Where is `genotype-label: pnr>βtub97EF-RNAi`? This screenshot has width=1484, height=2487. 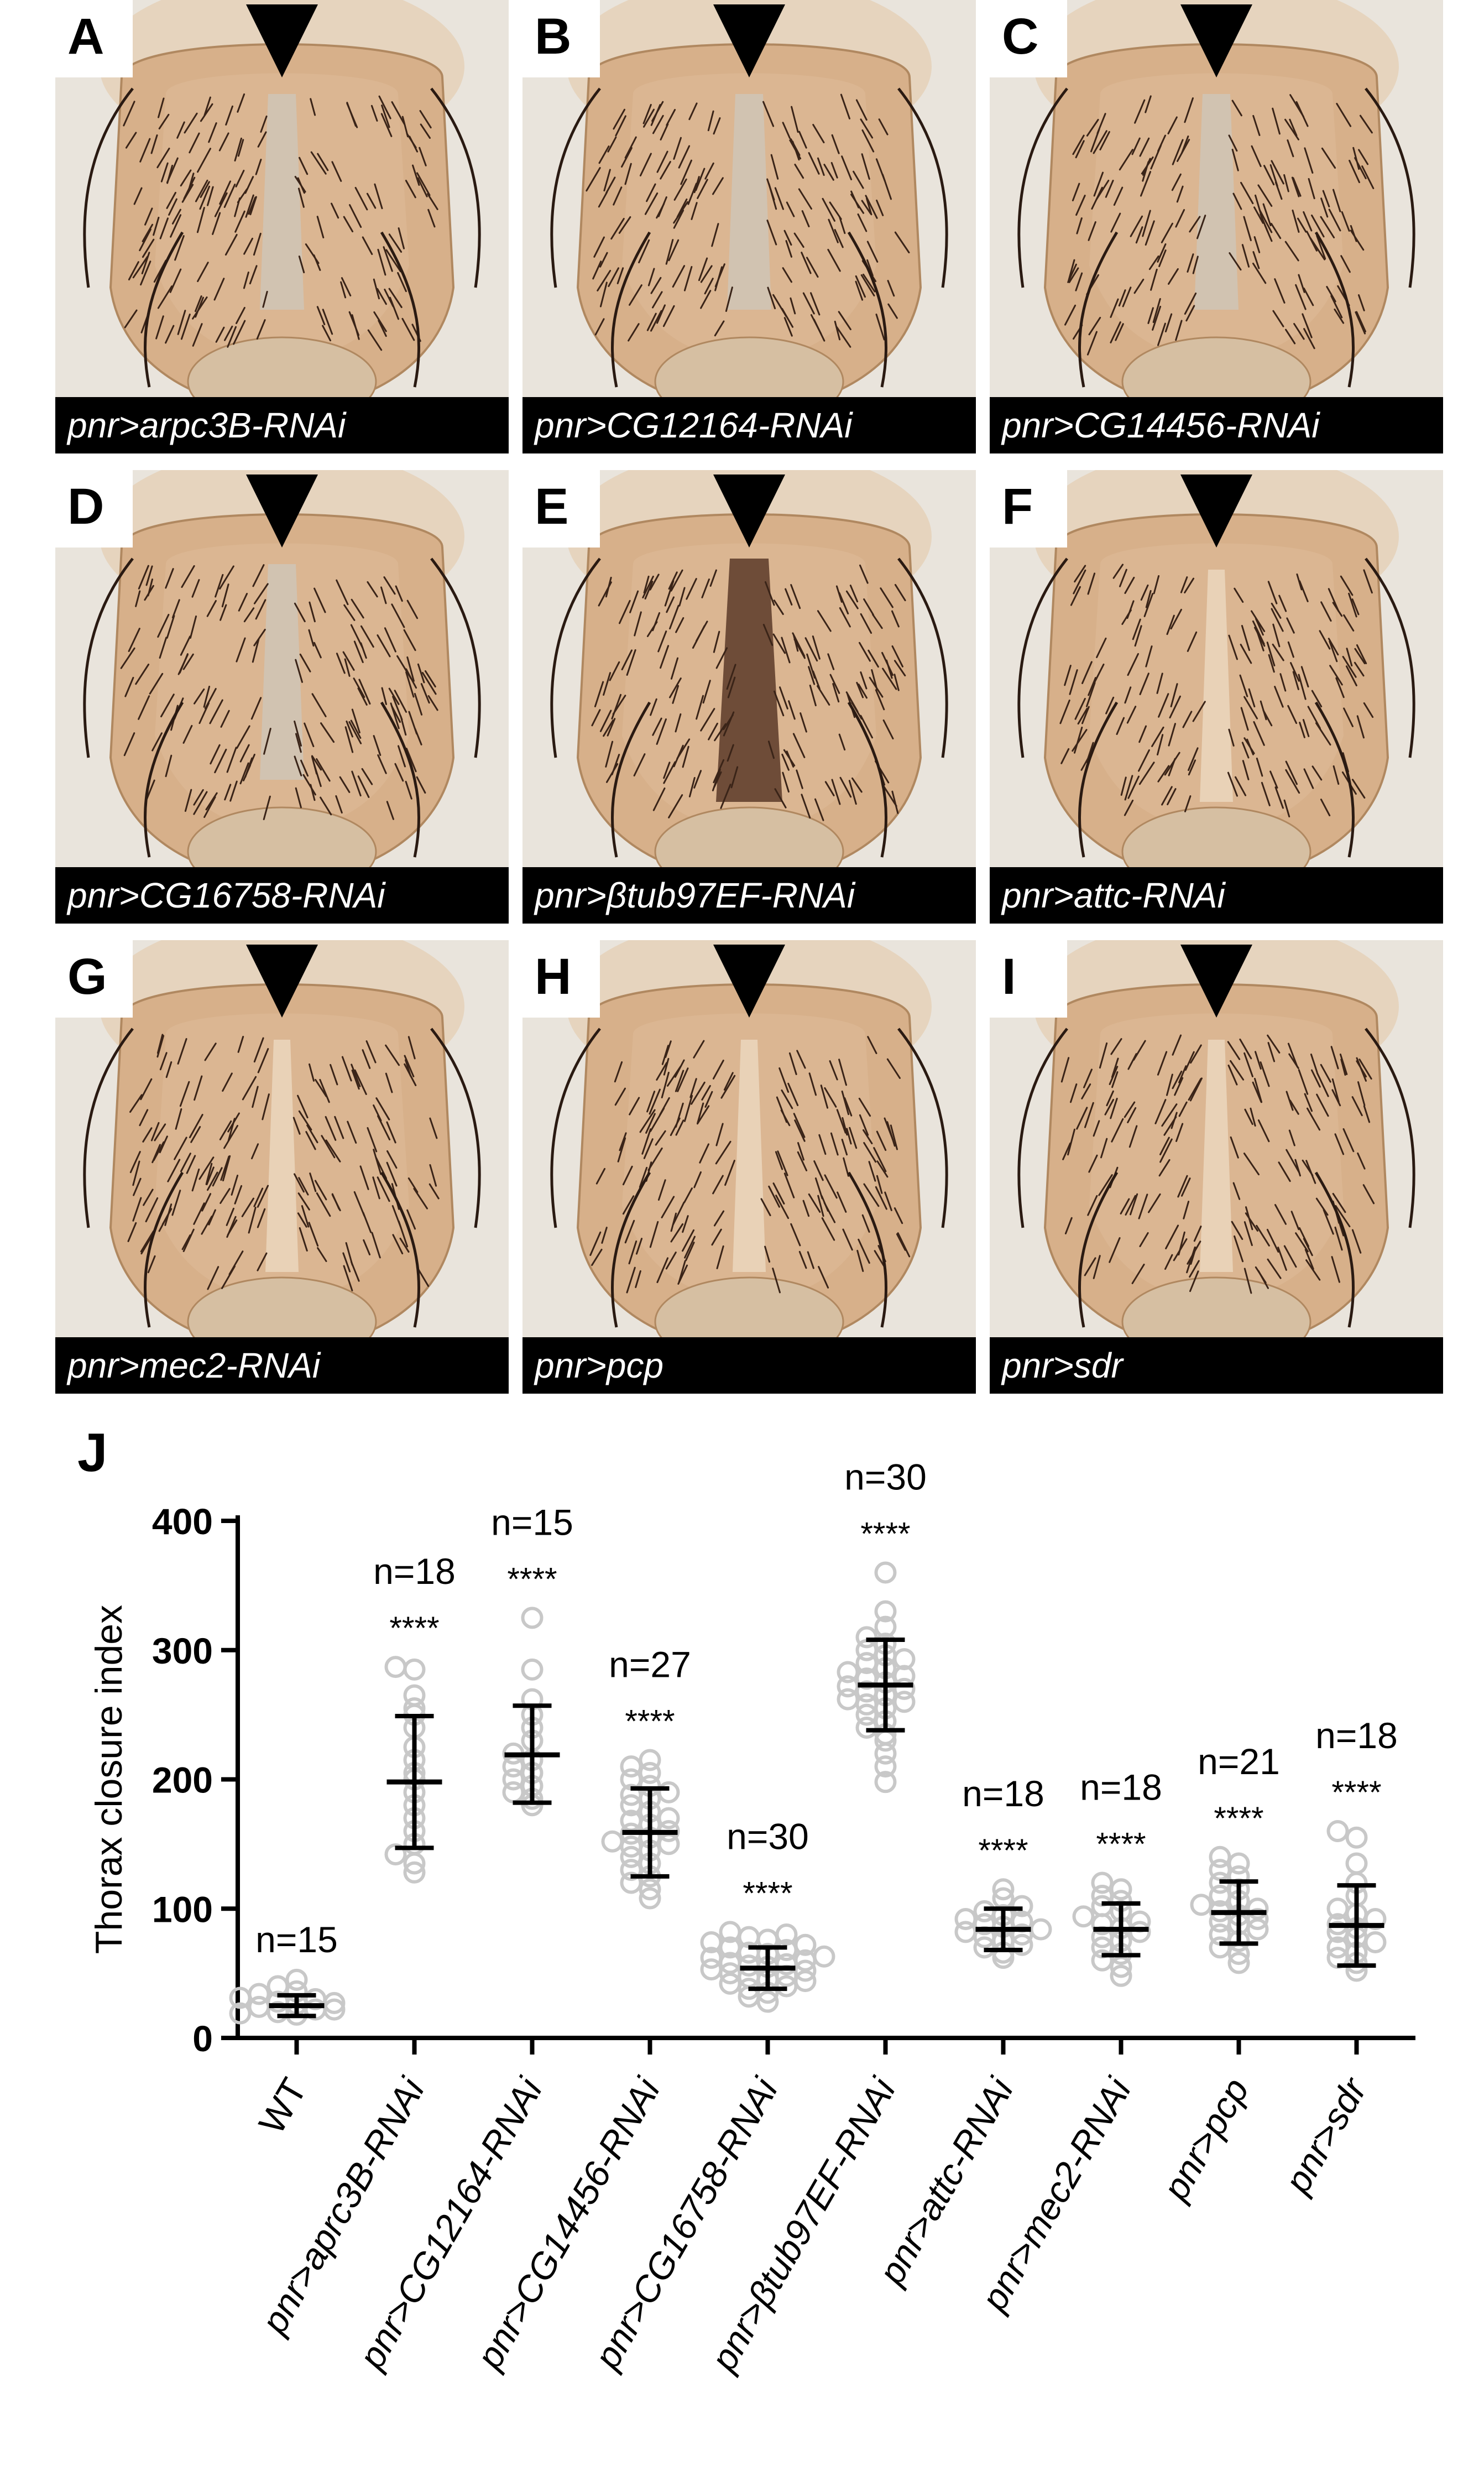 genotype-label: pnr>βtub97EF-RNAi is located at coordinates (695, 895).